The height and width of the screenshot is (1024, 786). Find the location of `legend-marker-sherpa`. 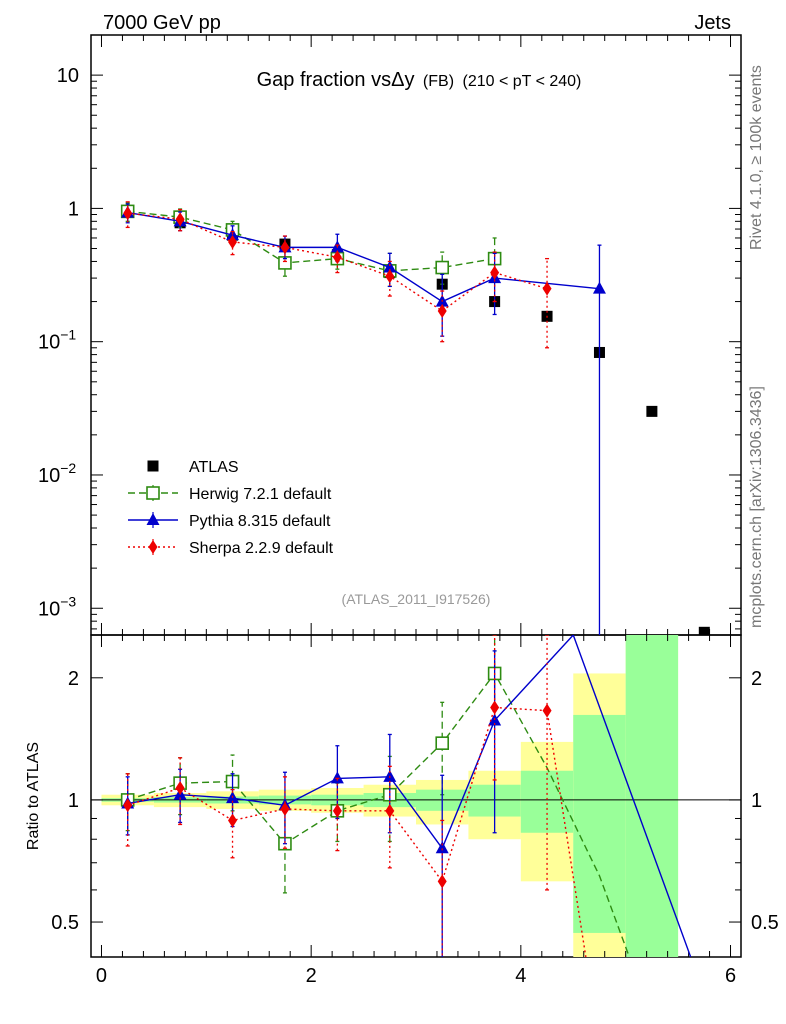

legend-marker-sherpa is located at coordinates (153, 547).